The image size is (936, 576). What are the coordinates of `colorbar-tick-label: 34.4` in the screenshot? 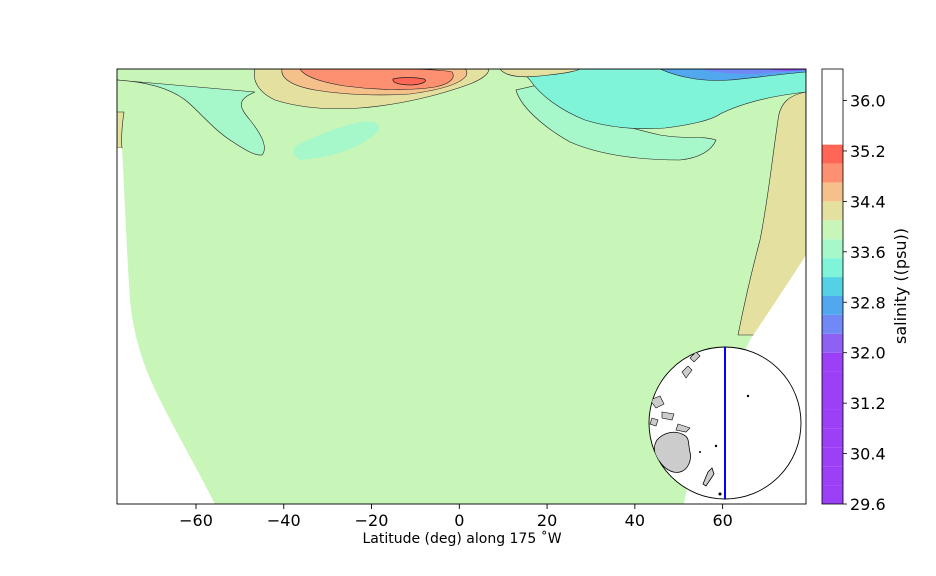 It's located at (868, 201).